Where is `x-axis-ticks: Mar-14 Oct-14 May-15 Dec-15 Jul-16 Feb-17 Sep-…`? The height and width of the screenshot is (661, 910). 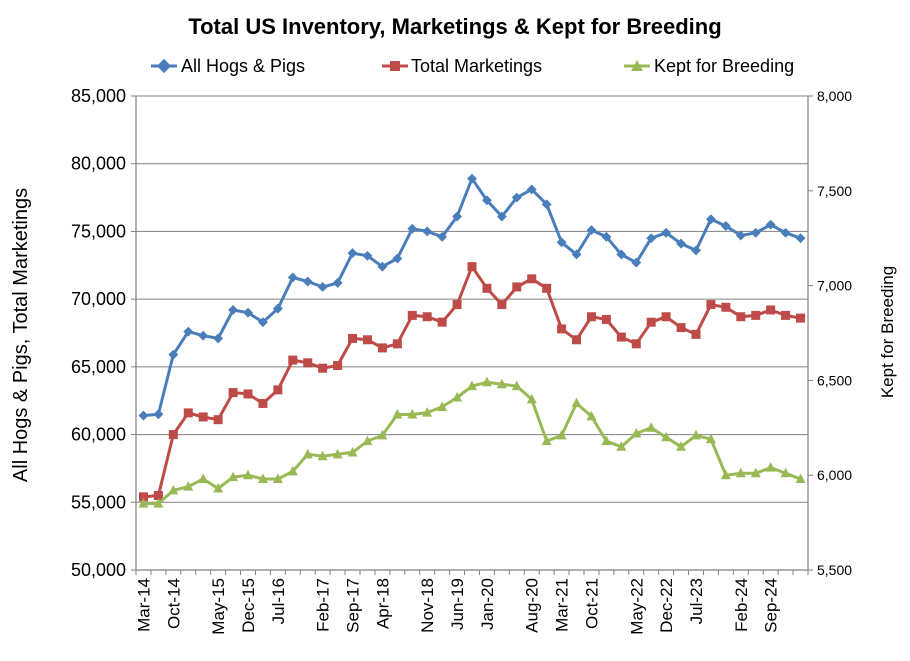
x-axis-ticks: Mar-14 Oct-14 May-15 Dec-15 Jul-16 Feb-17 Sep-… is located at coordinates (471, 602).